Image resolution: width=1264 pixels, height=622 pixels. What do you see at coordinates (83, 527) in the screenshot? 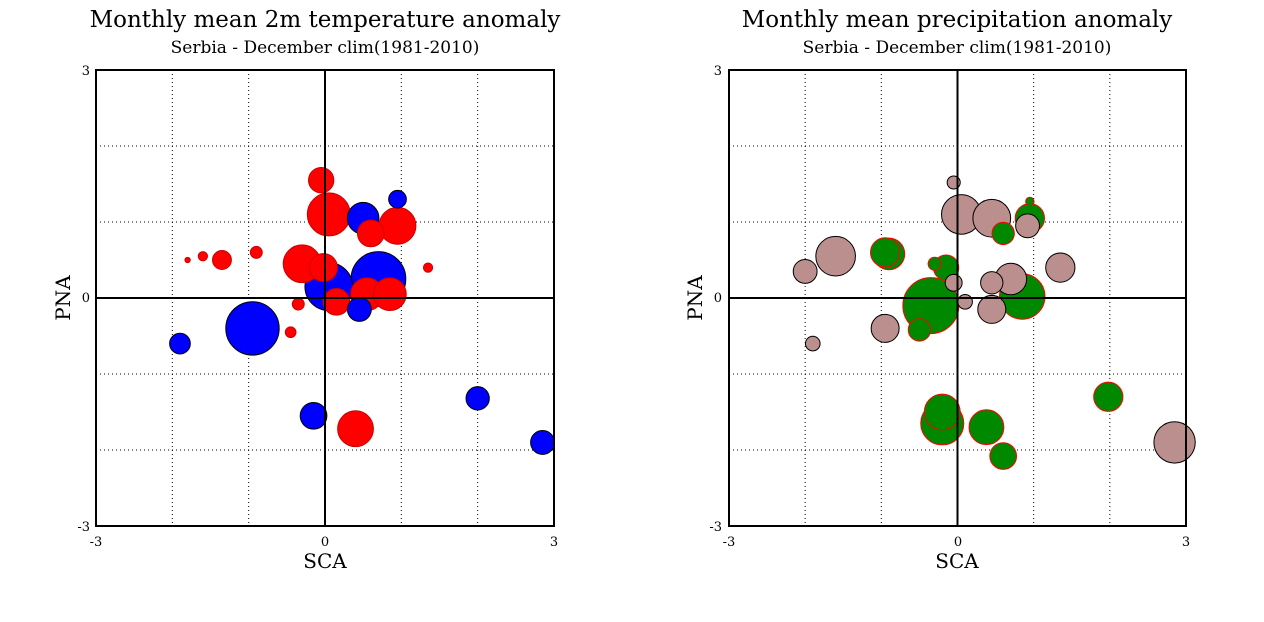
I see `temperature-y-tick-min: -3` at bounding box center [83, 527].